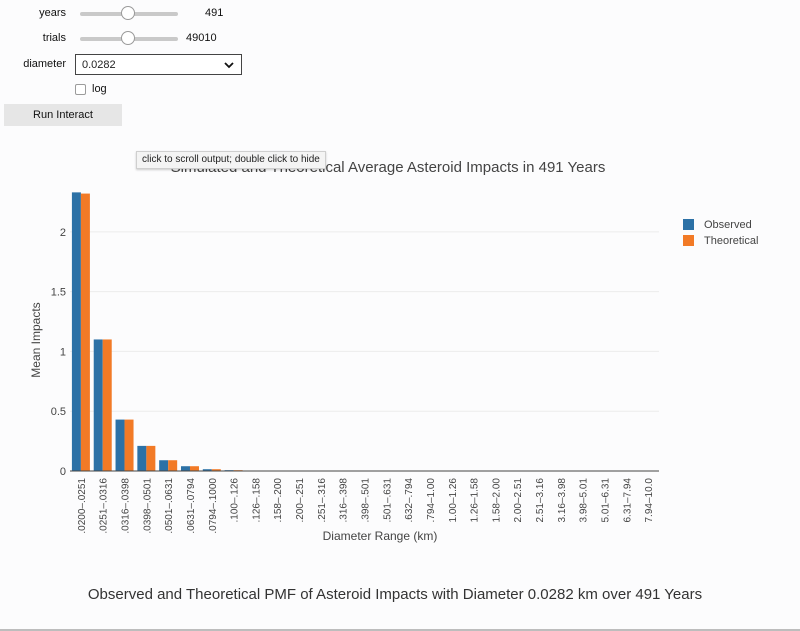 This screenshot has height=631, width=800. Describe the element at coordinates (147, 506) in the screenshot. I see `x-tick-label: .0398–.0501` at that location.